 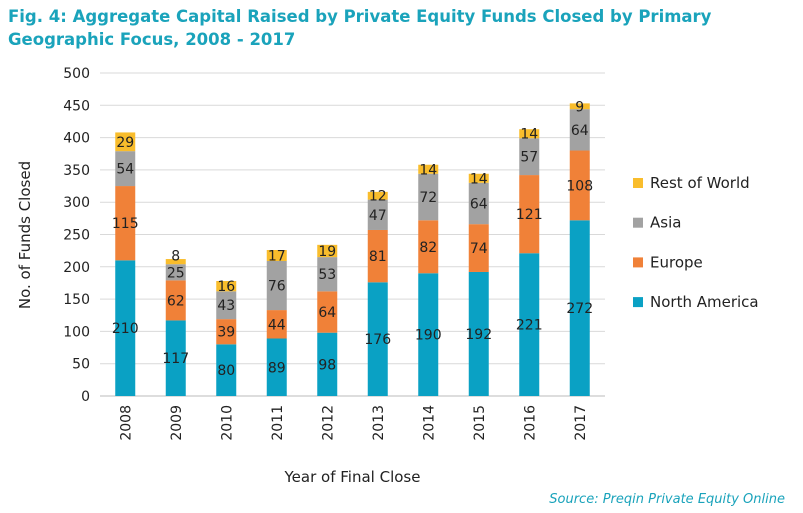 What do you see at coordinates (676, 262) in the screenshot?
I see `legend-label: Europe` at bounding box center [676, 262].